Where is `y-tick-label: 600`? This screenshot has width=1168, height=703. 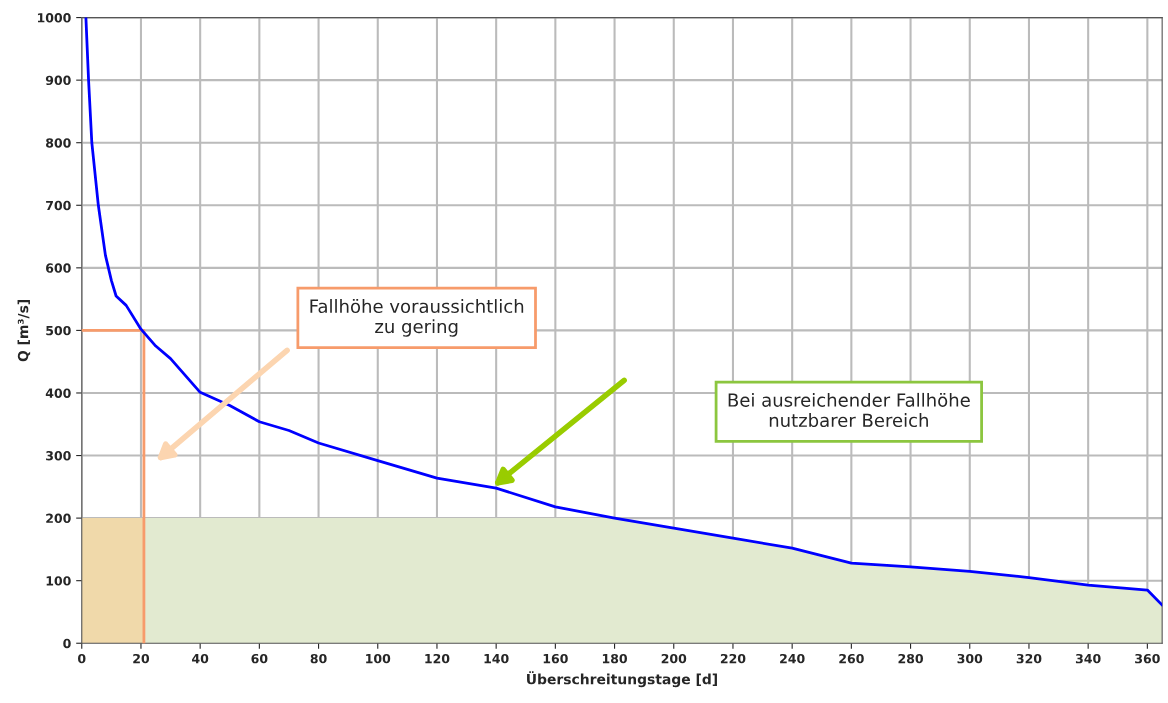
y-tick-label: 600 is located at coordinates (58, 268).